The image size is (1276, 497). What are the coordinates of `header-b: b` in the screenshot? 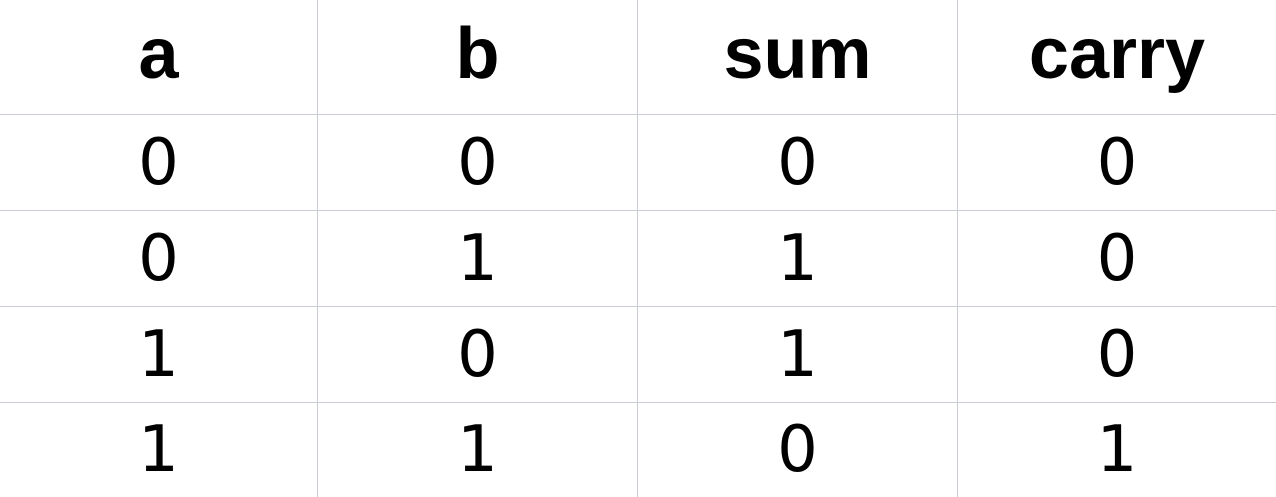 It's located at (478, 57).